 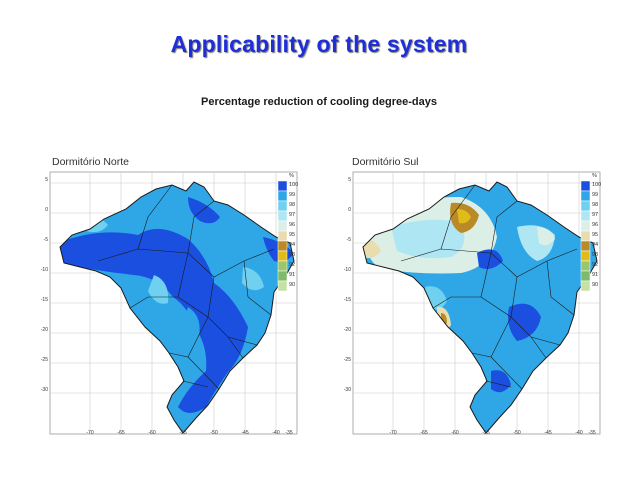 What do you see at coordinates (464, 216) in the screenshot?
I see `region-93-hotspot` at bounding box center [464, 216].